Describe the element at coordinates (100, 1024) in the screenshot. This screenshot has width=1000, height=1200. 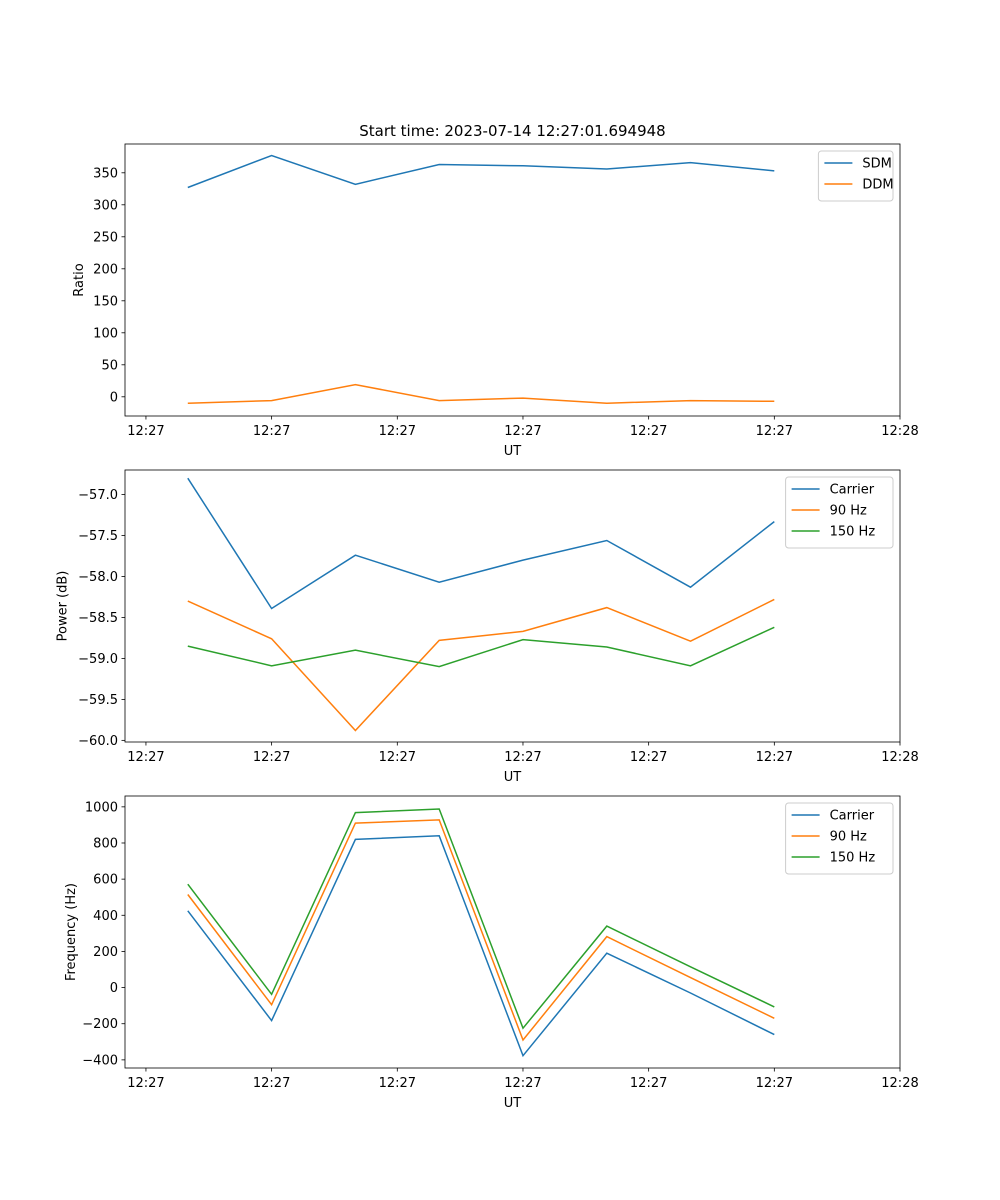
I see `y-tick-label: −200` at that location.